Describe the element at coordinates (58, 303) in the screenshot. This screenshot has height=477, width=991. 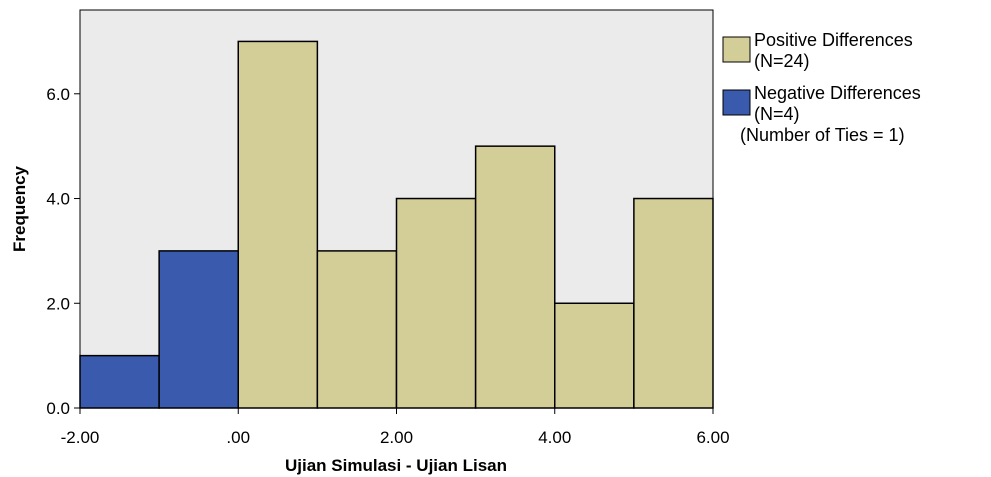
I see `y-tick-label: 2.0` at that location.